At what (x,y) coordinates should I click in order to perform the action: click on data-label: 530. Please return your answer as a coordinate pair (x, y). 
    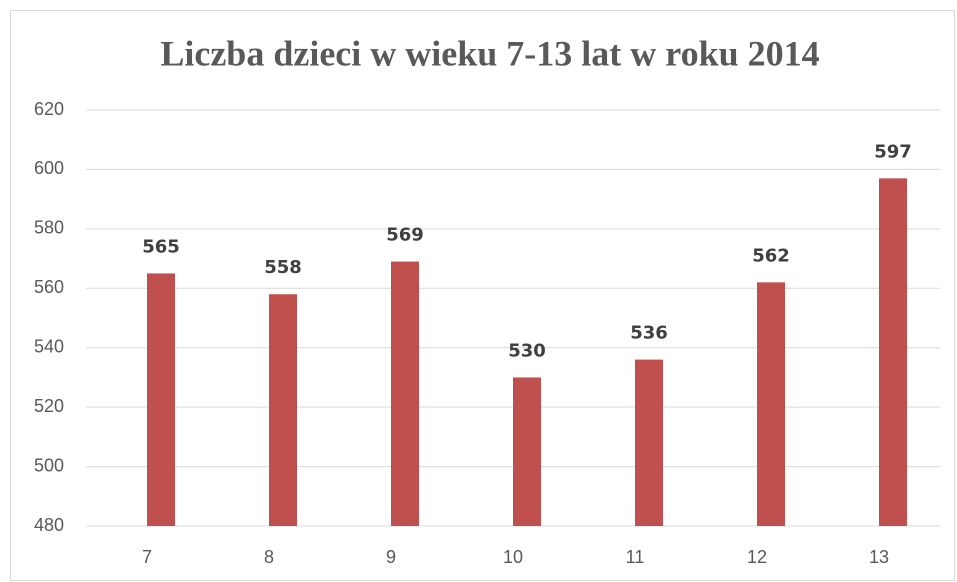
    Looking at the image, I should click on (527, 350).